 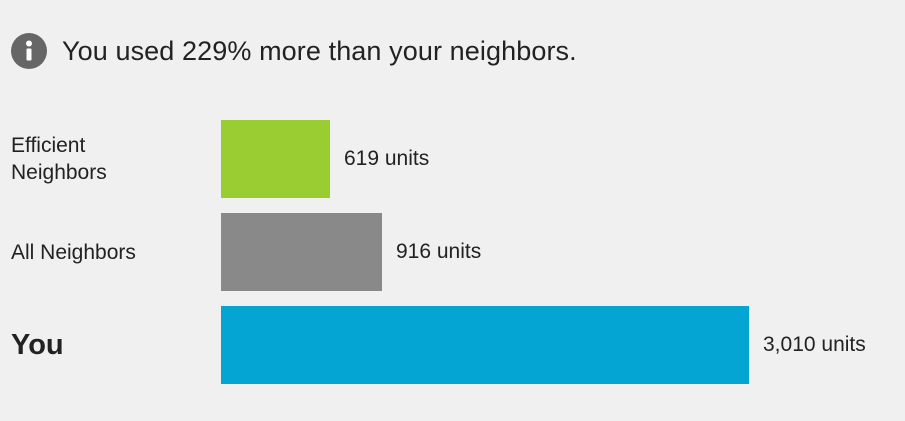 What do you see at coordinates (29, 51) in the screenshot?
I see `info-icon` at bounding box center [29, 51].